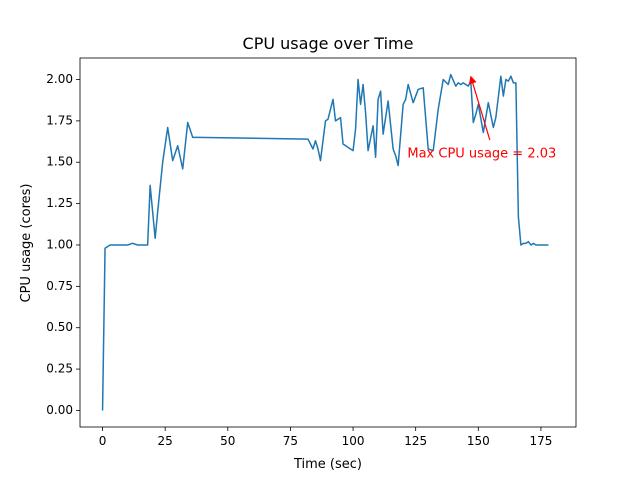 This screenshot has height=480, width=640. I want to click on x-tick-label: 25, so click(165, 441).